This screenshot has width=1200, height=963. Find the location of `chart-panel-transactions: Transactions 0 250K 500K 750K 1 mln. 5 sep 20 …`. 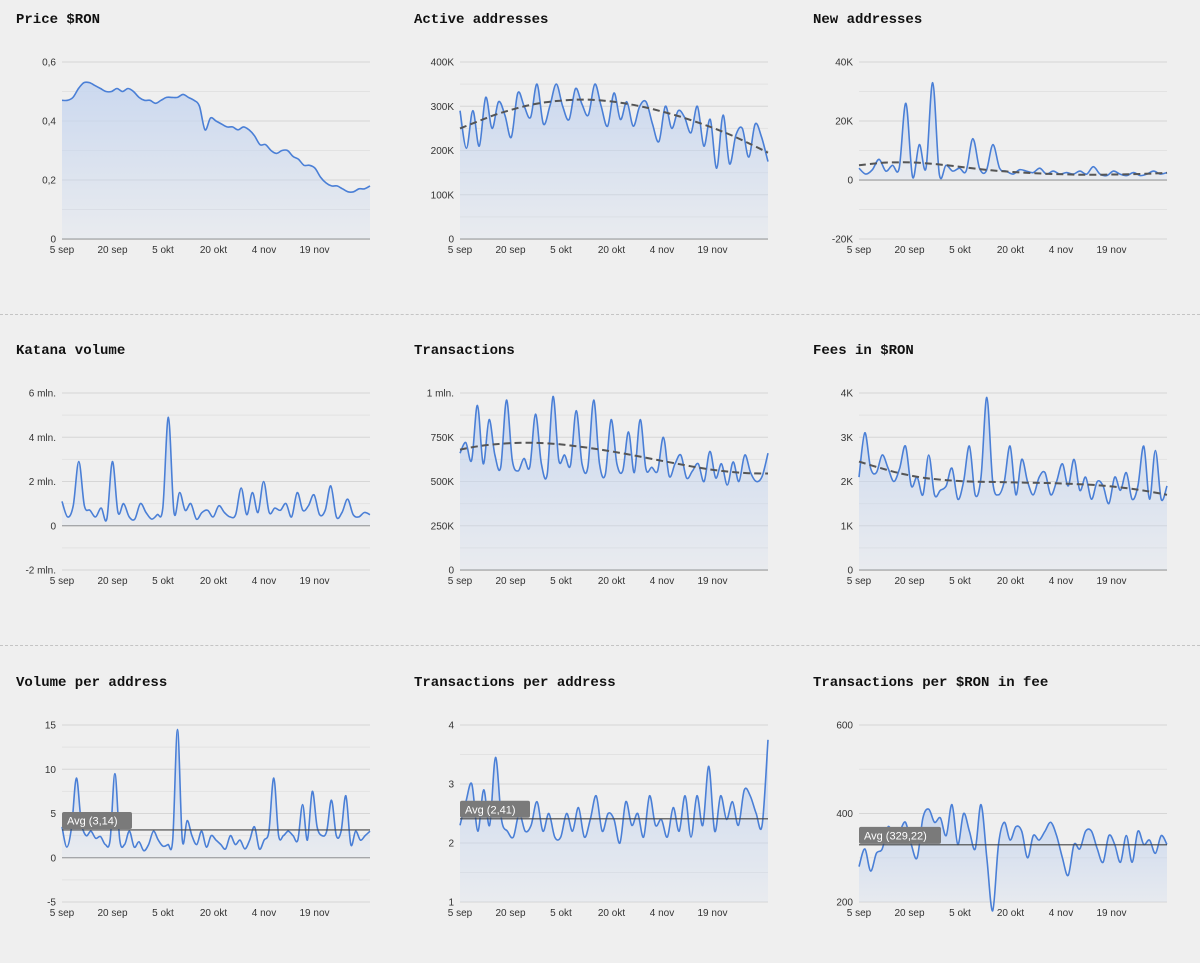

chart-panel-transactions: Transactions 0 250K 500K 750K 1 mln. 5 sep 20 … is located at coordinates (588, 481).